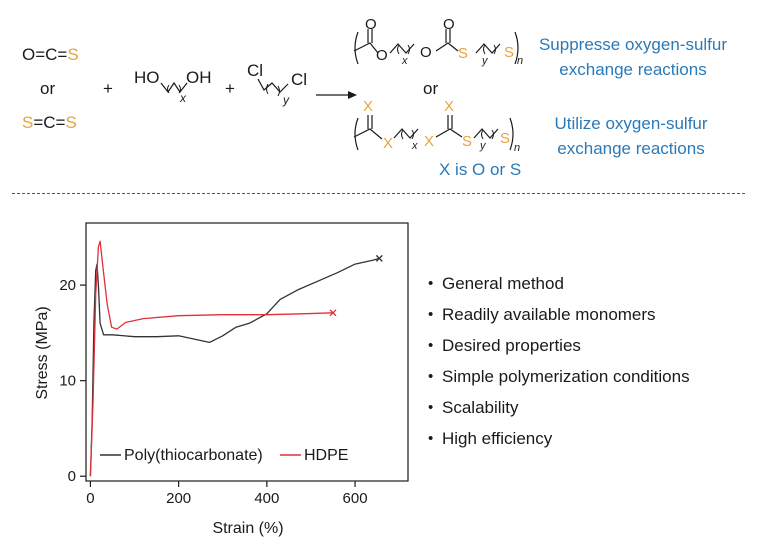 Image resolution: width=759 pixels, height=545 pixels. Describe the element at coordinates (255, 70) in the screenshot. I see `dichloride-cl1-label: Cl` at that location.